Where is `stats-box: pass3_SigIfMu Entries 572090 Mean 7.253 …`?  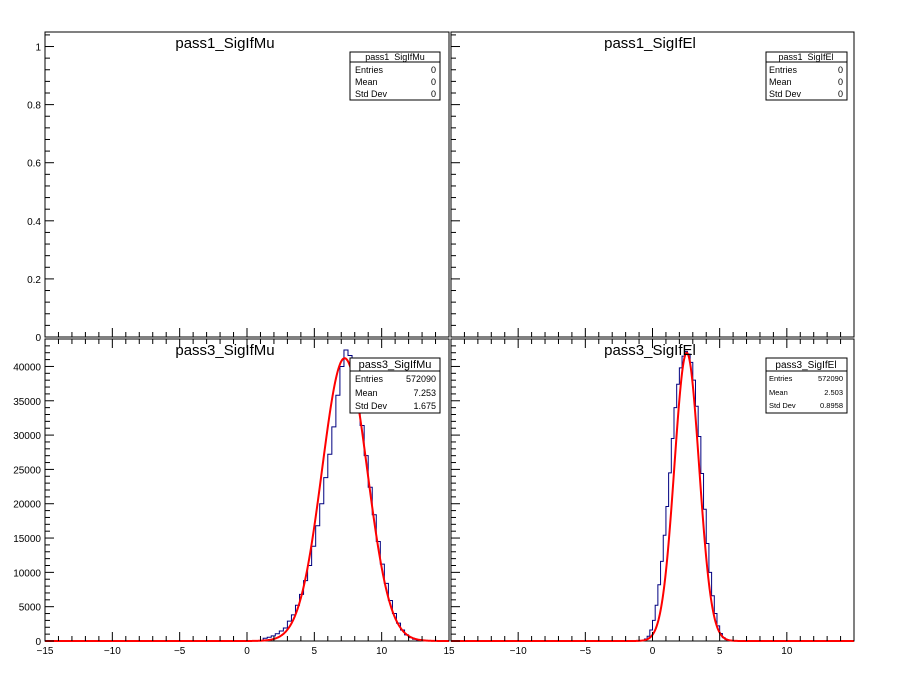 stats-box: pass3_SigIfMu Entries 572090 Mean 7.253 … is located at coordinates (395, 385).